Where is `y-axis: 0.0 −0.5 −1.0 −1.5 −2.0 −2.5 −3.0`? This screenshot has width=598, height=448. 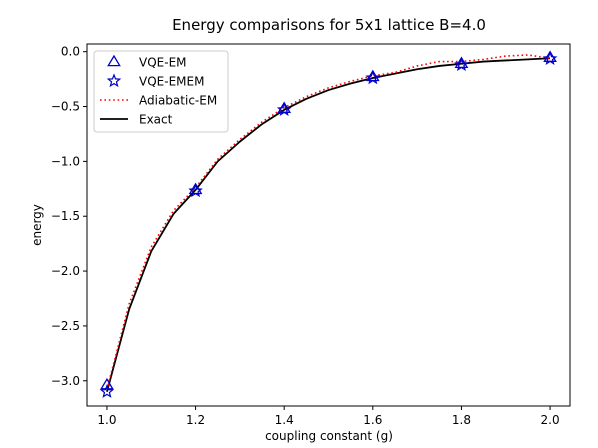 y-axis: 0.0 −0.5 −1.0 −1.5 −2.0 −2.5 −3.0 is located at coordinates (69, 216).